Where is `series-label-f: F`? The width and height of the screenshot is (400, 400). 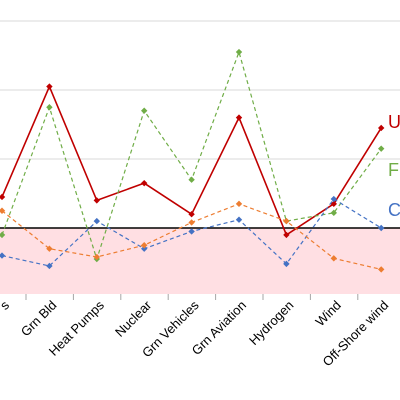 series-label-f: F is located at coordinates (393, 170).